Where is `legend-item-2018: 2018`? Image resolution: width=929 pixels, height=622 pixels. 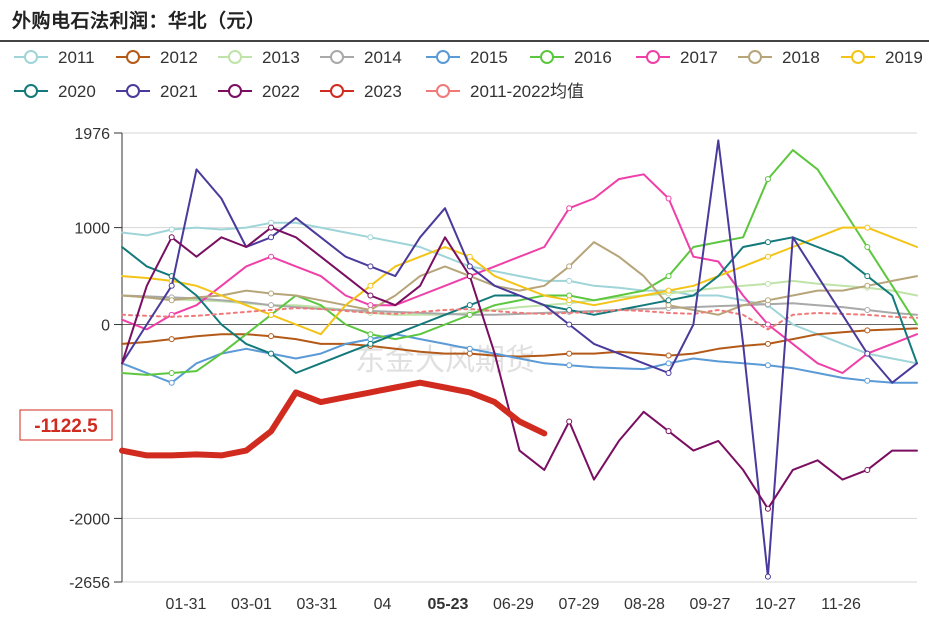 legend-item-2018: 2018 is located at coordinates (779, 57).